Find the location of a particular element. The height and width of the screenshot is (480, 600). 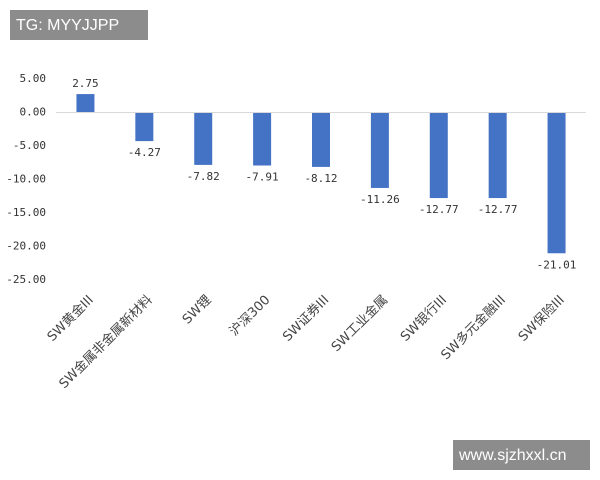

data-label: -21.01 is located at coordinates (557, 264).